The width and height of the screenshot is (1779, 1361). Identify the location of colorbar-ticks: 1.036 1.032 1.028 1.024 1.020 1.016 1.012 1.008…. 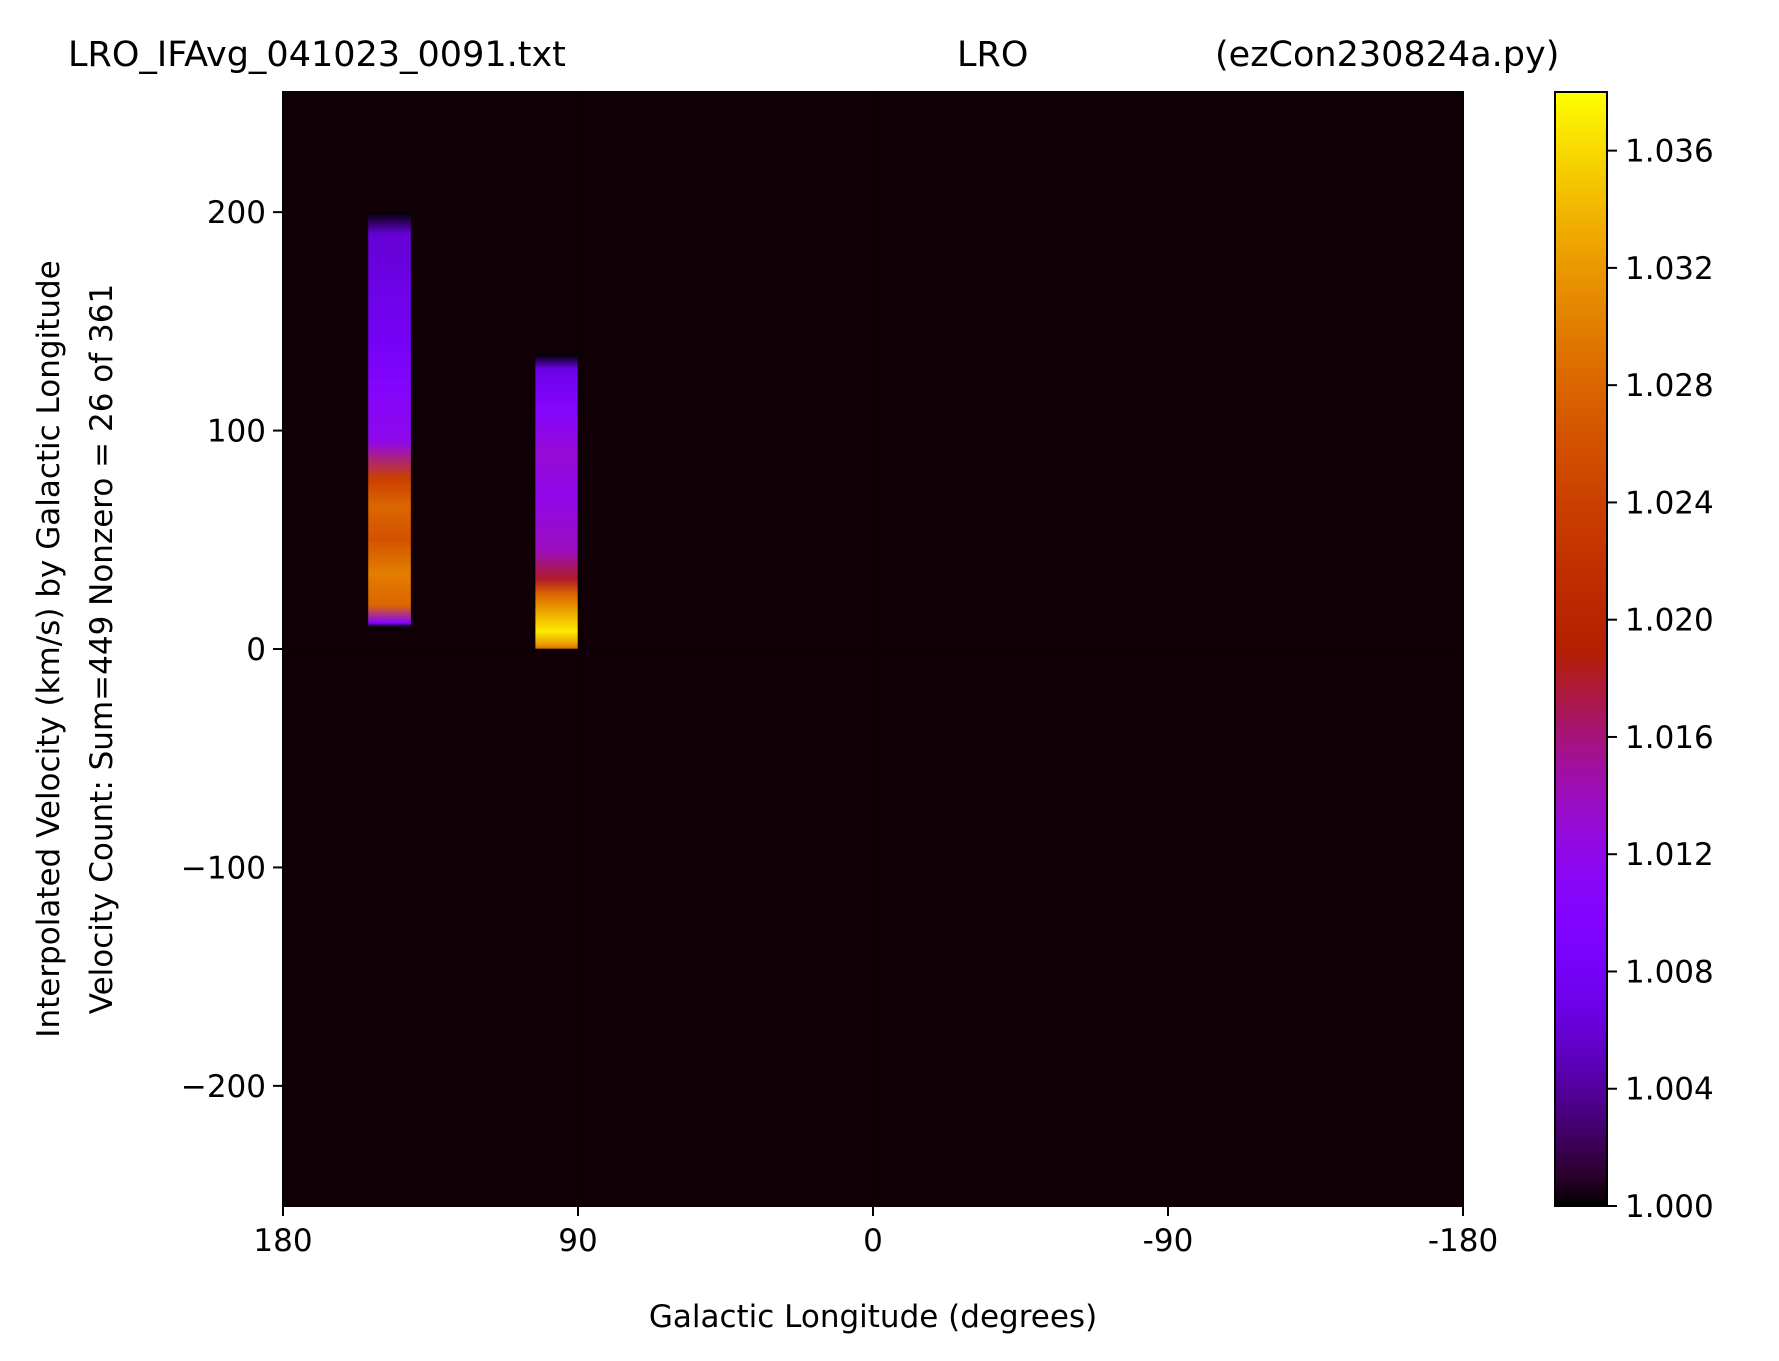
(1660, 679).